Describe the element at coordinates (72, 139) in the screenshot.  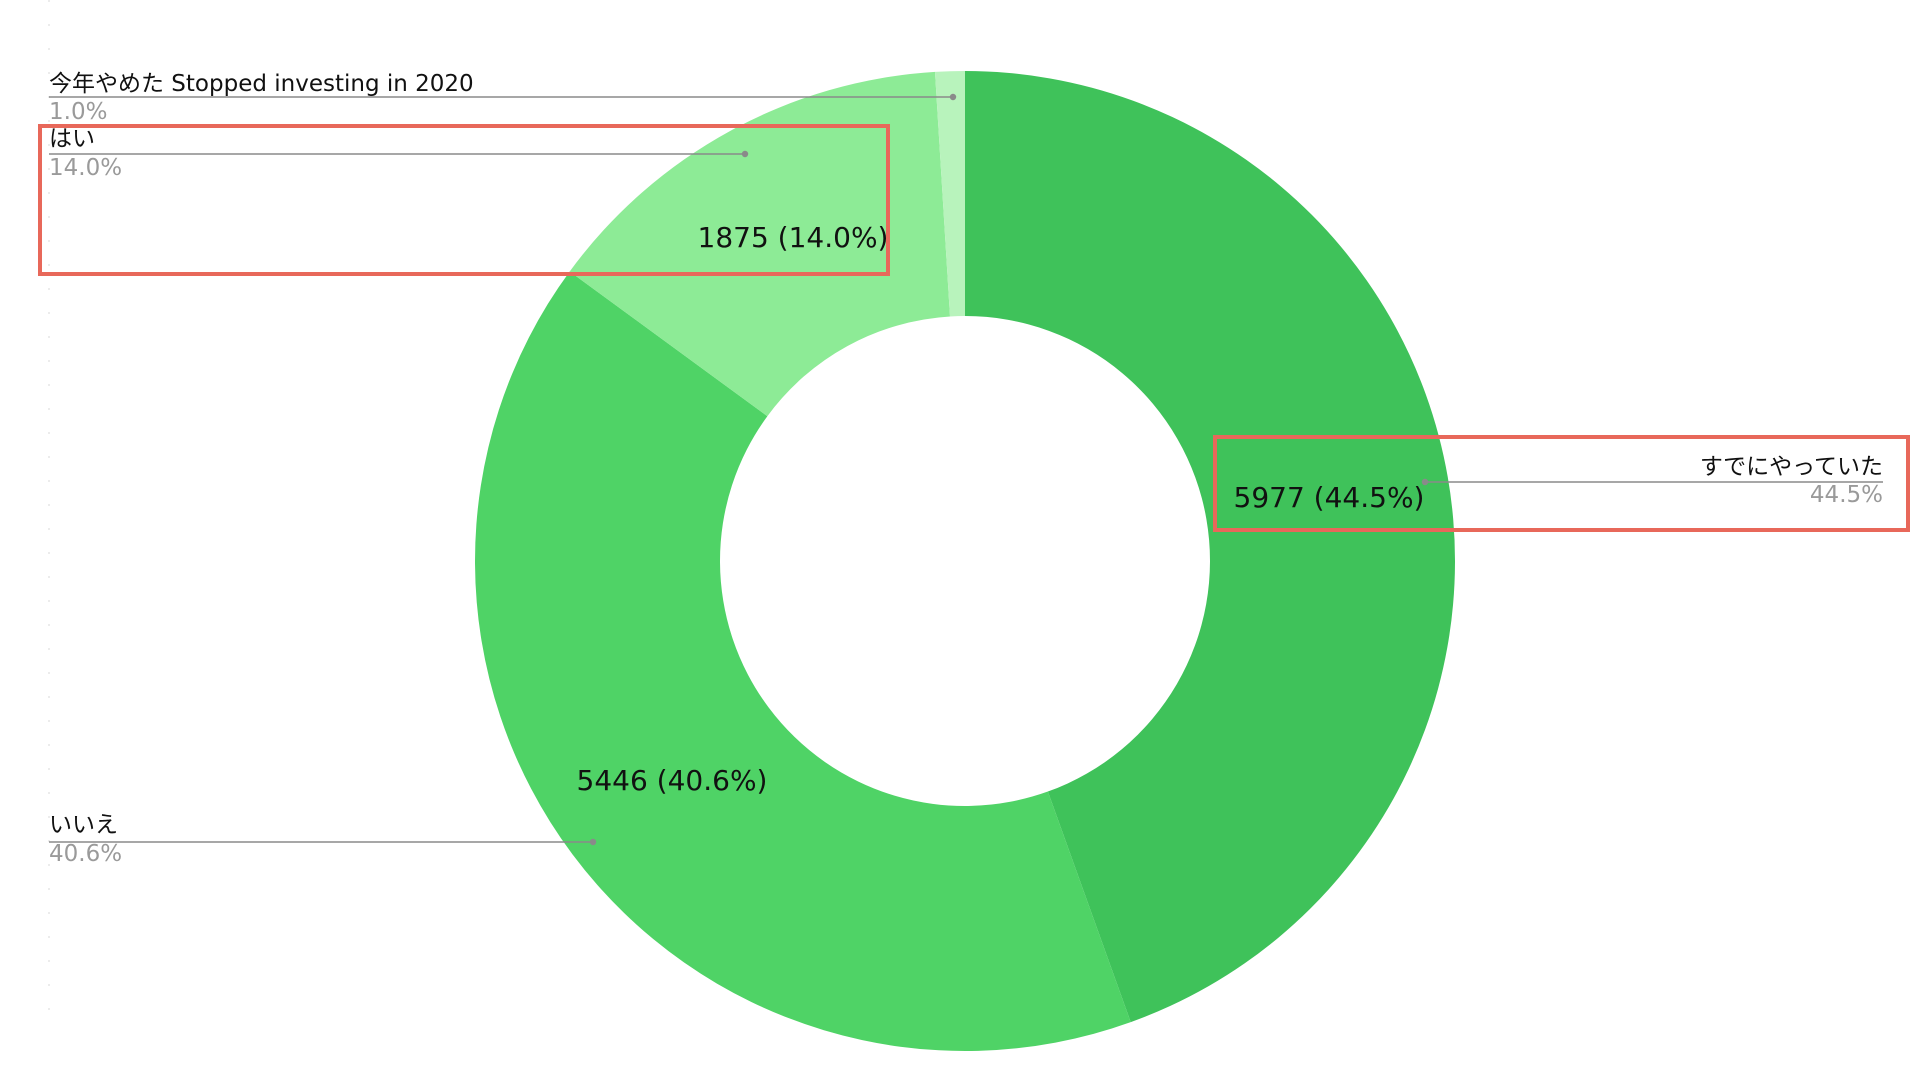
I see `legend-name: はい` at that location.